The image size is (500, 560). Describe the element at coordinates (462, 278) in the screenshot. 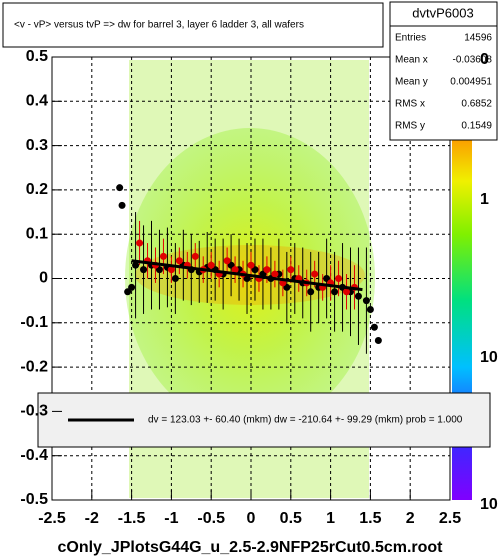

I see `color-bar` at that location.